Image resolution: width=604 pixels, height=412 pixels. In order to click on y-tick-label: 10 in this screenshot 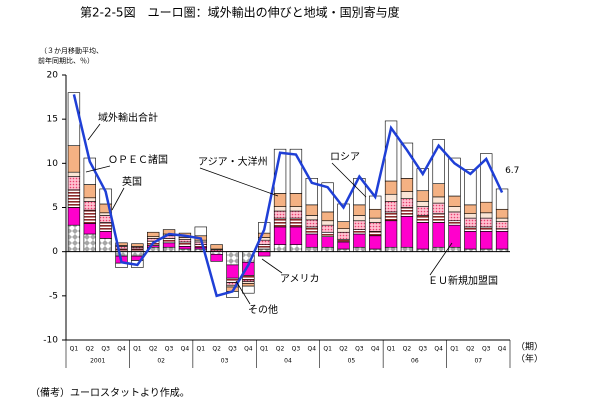, I will do `click(53, 164)`.